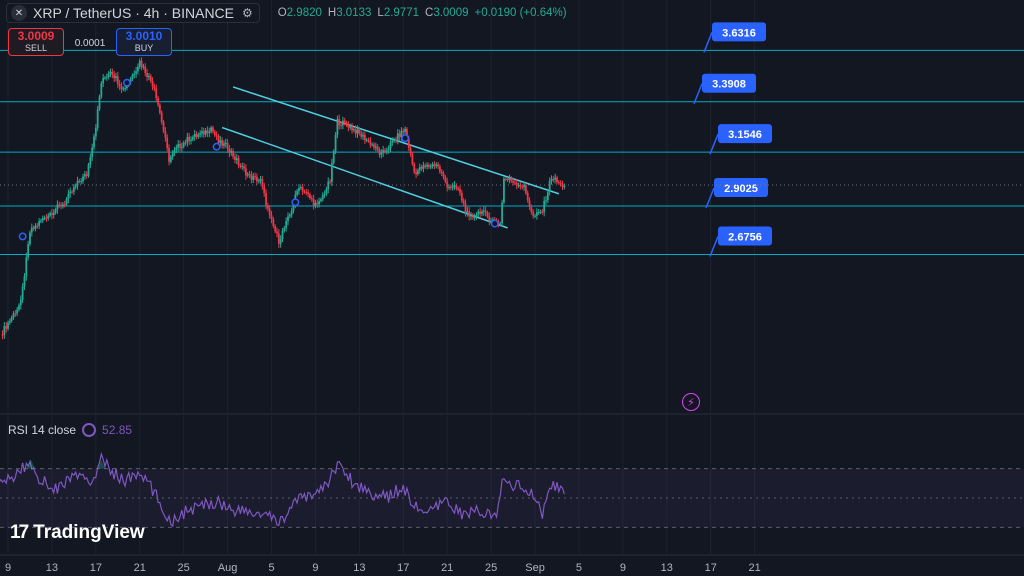 The image size is (1024, 576). What do you see at coordinates (710, 198) in the screenshot?
I see `level-callout-line` at bounding box center [710, 198].